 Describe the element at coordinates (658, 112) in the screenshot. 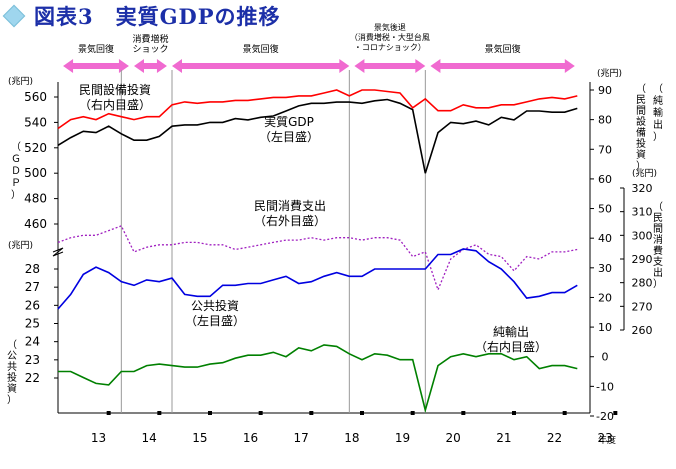

I see `export-axis-name: 輸` at that location.